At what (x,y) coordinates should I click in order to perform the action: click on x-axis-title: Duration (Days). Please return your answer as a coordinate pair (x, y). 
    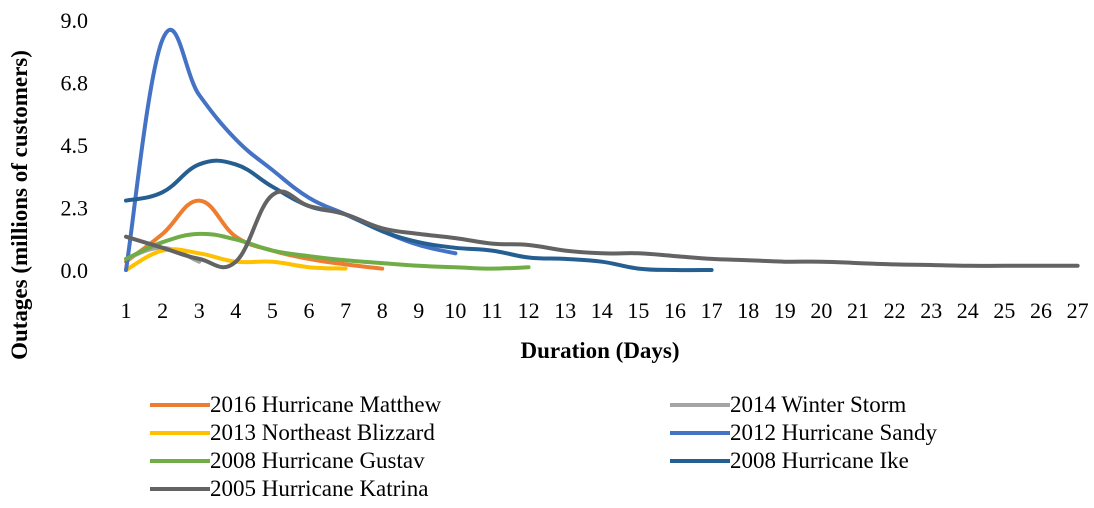
    Looking at the image, I should click on (599, 350).